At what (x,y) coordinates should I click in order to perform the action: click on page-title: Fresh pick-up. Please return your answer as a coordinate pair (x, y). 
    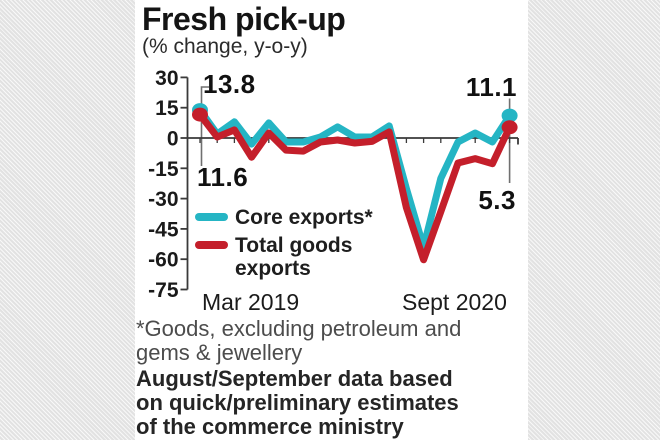
    Looking at the image, I should click on (244, 19).